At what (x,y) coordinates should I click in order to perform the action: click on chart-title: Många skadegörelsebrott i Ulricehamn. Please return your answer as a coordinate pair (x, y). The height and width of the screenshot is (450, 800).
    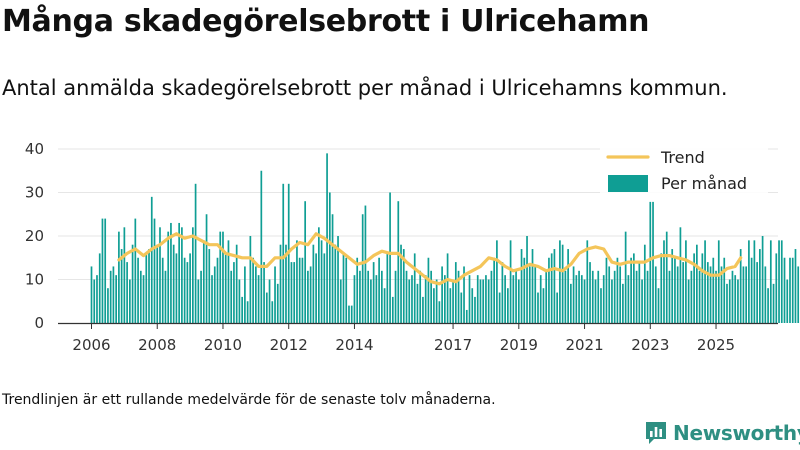
    Looking at the image, I should click on (326, 21).